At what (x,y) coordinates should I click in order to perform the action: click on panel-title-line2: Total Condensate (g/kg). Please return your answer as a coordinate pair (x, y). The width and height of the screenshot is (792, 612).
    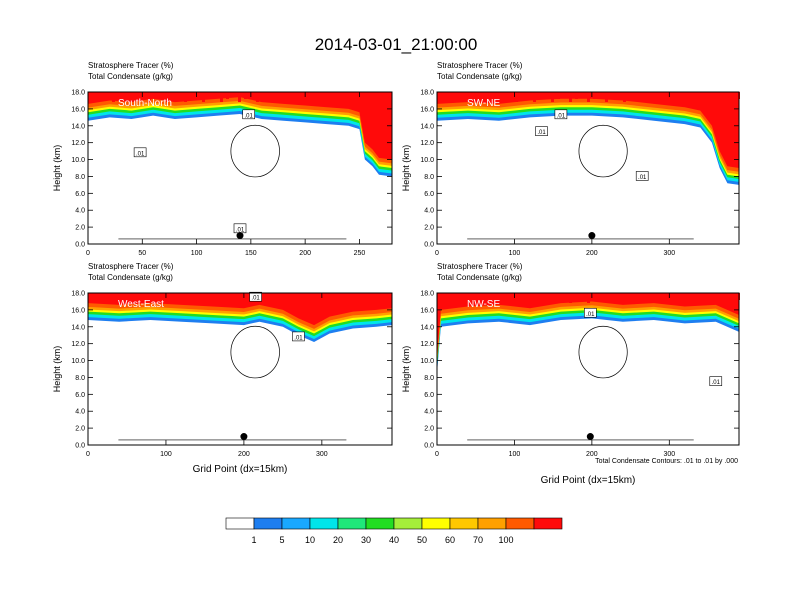
    Looking at the image, I should click on (130, 76).